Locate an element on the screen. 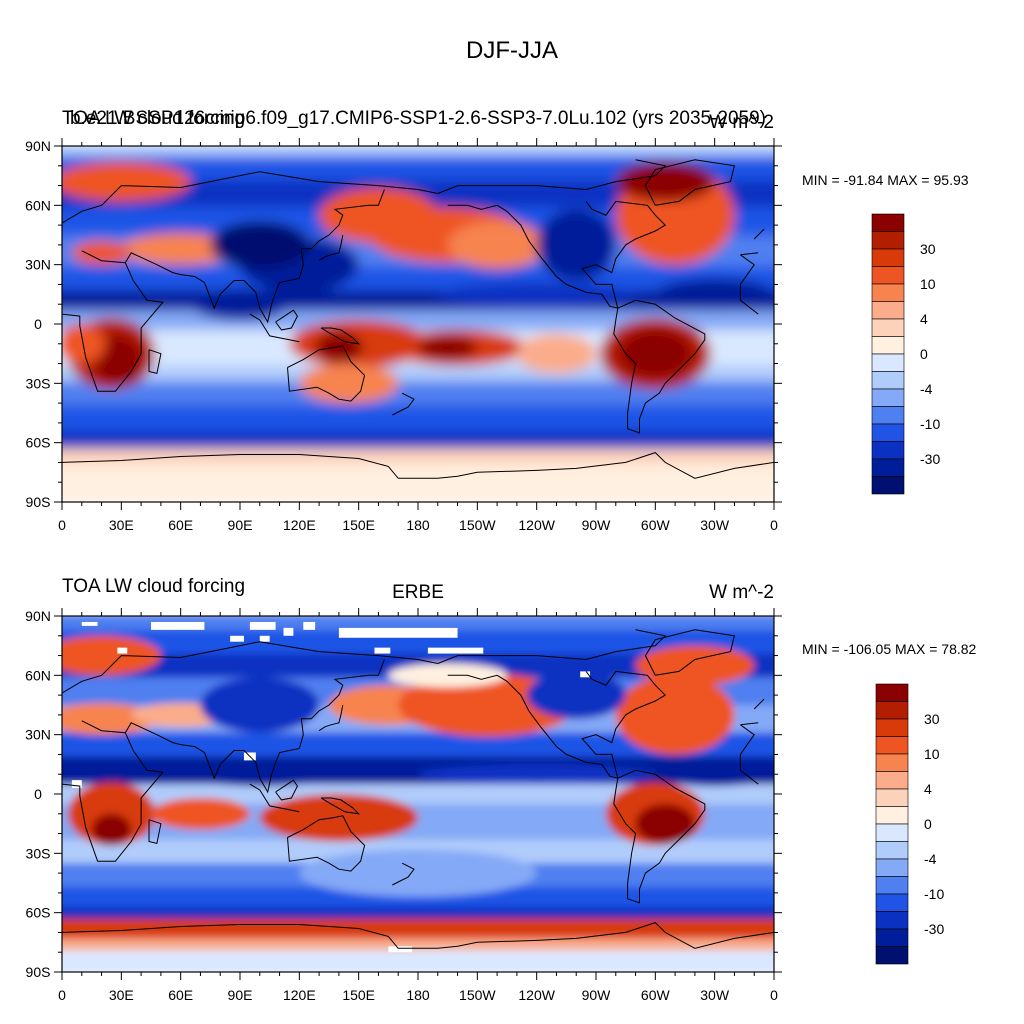 Image resolution: width=1024 pixels, height=1024 pixels. figure-title: DJF-JJA is located at coordinates (512, 50).